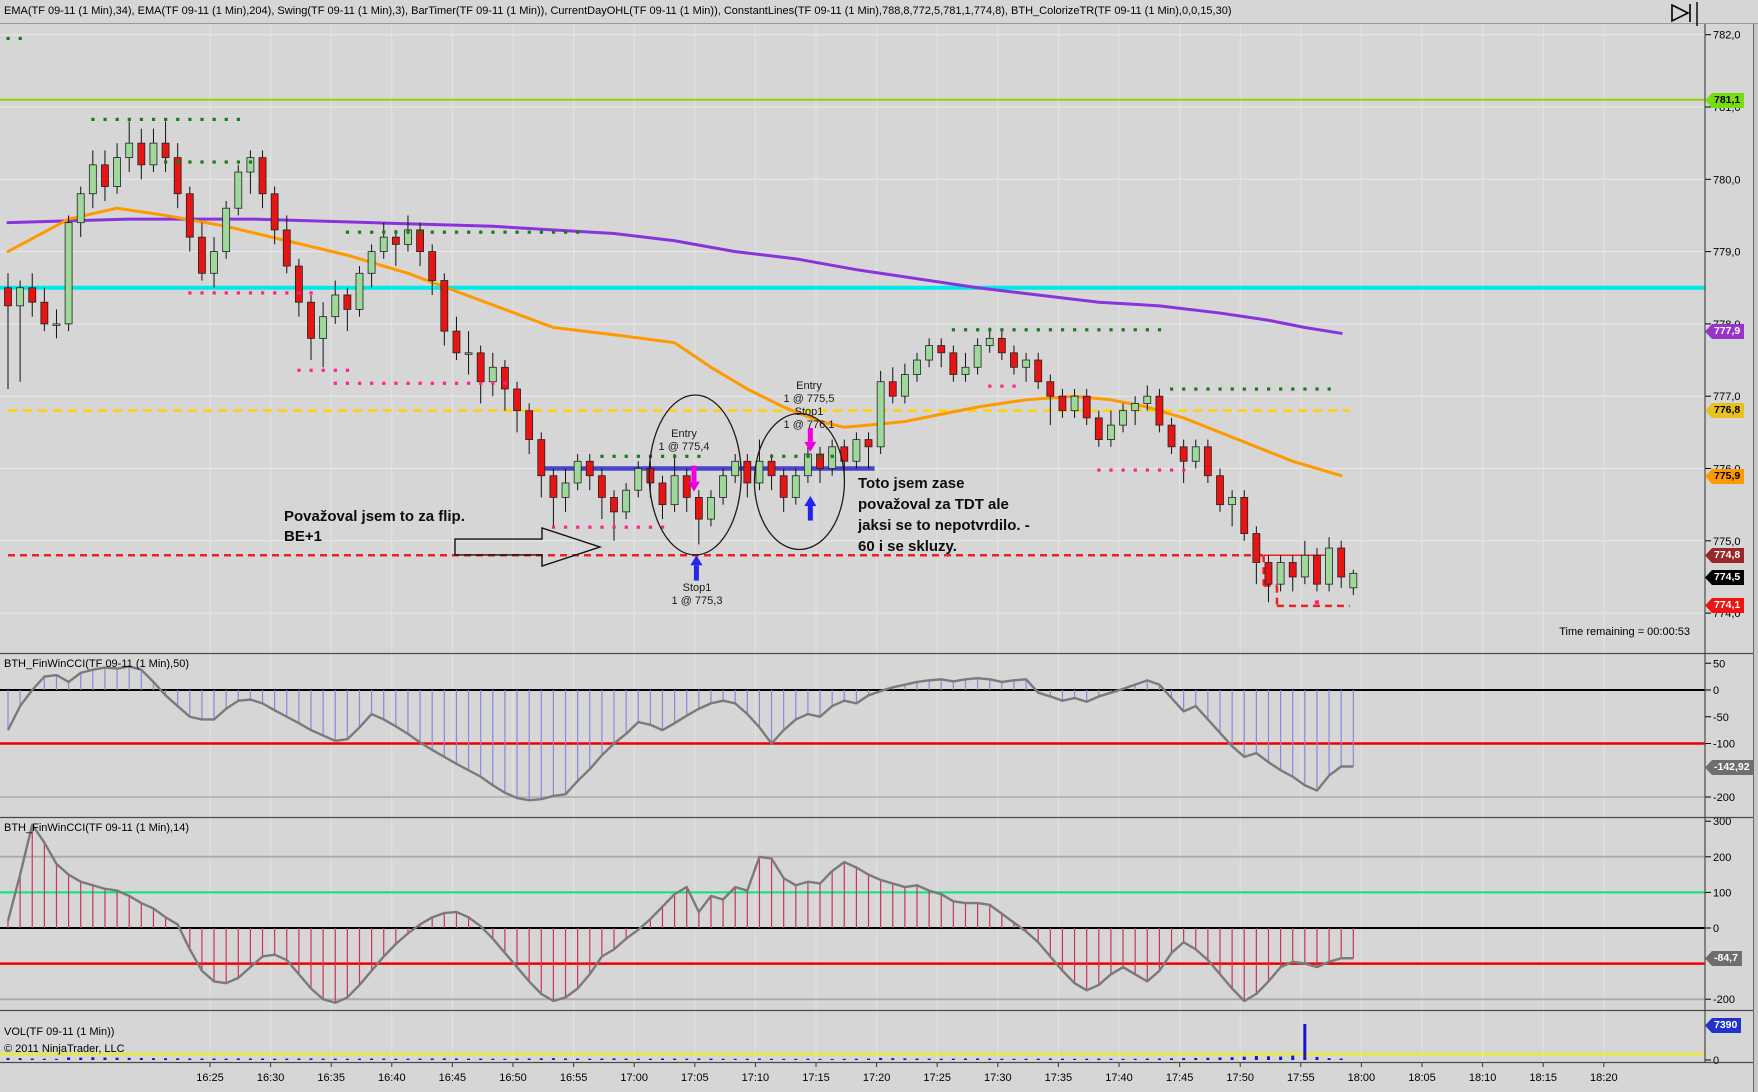 The height and width of the screenshot is (1092, 1758). I want to click on time-label: 18:10, so click(1483, 1078).